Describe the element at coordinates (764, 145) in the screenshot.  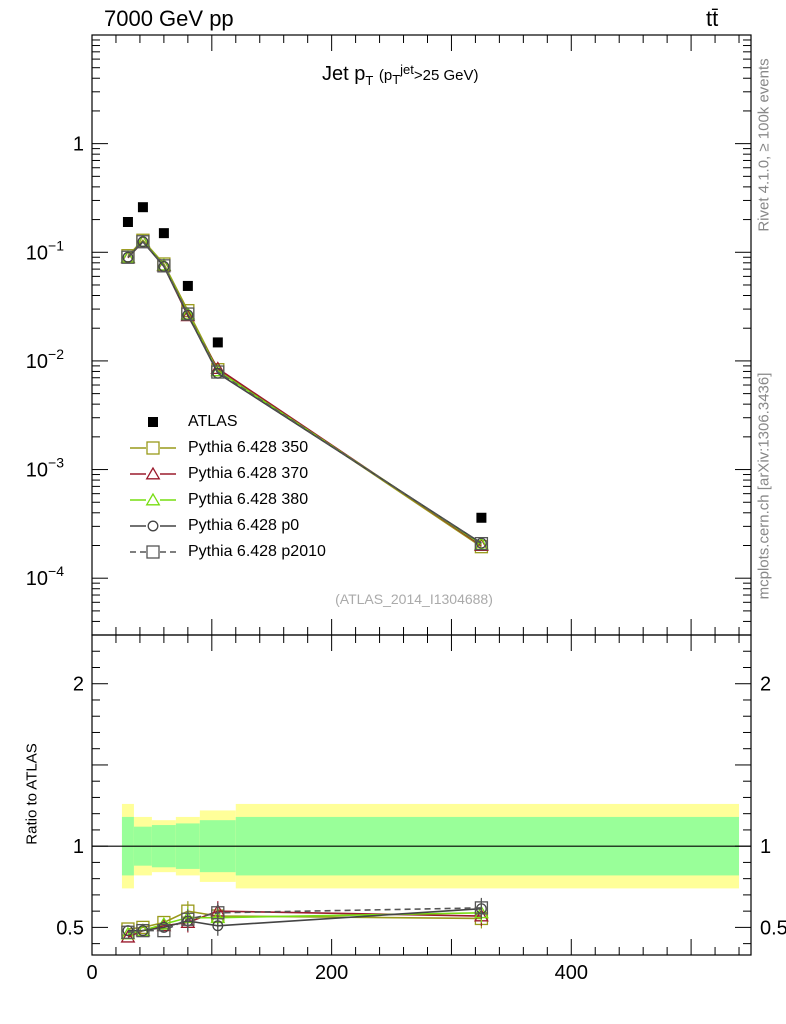
I see `rivet-version-label: Rivet 4.1.0, ≥ 100k events` at that location.